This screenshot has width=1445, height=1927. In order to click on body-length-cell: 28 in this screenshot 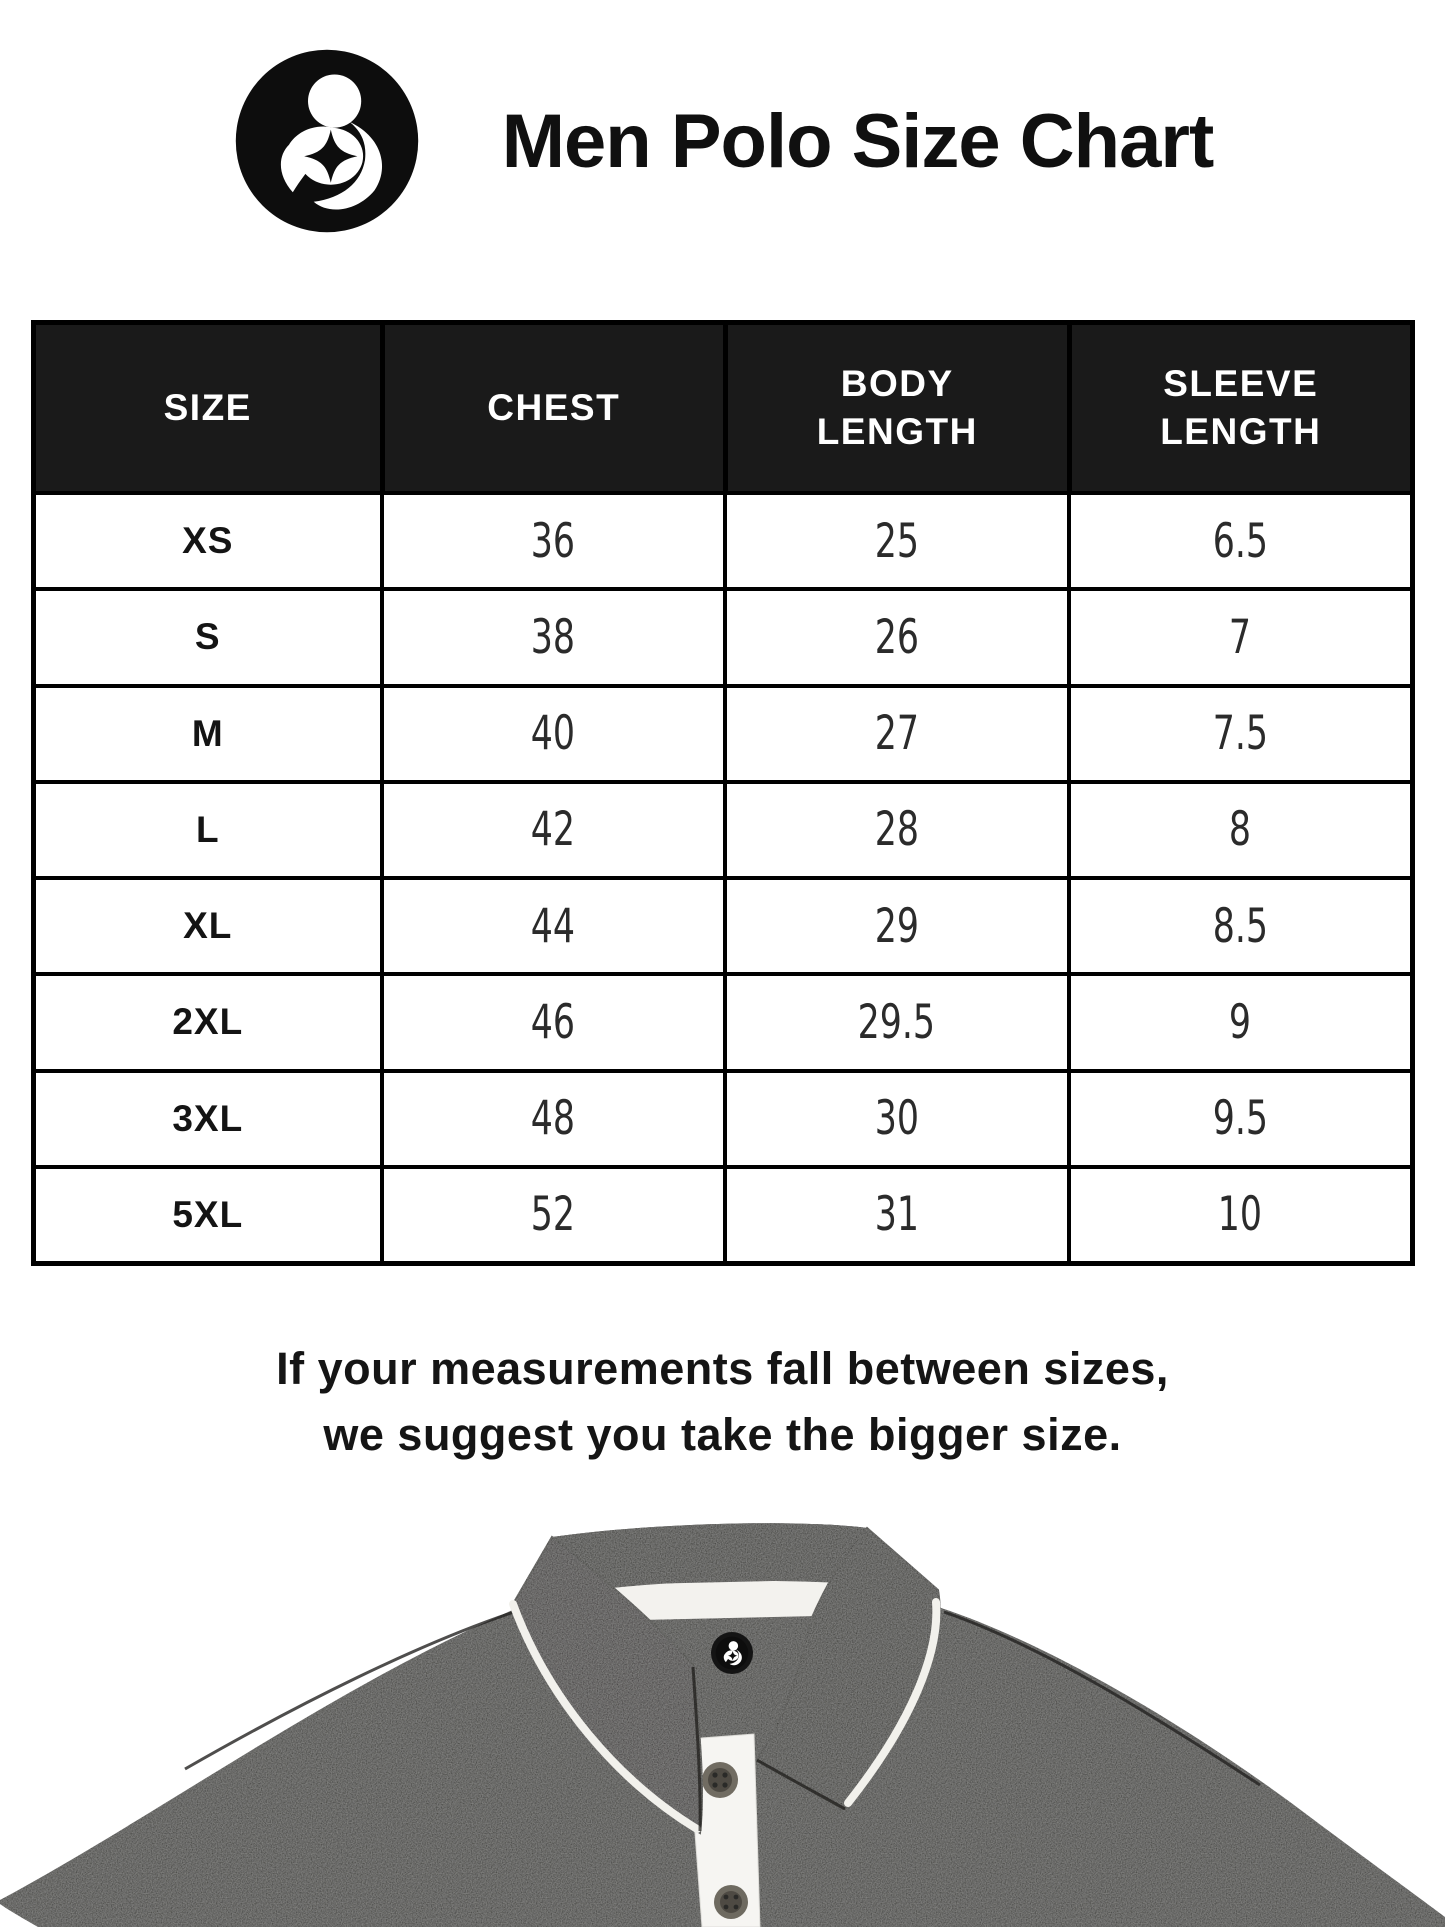, I will do `click(895, 827)`.